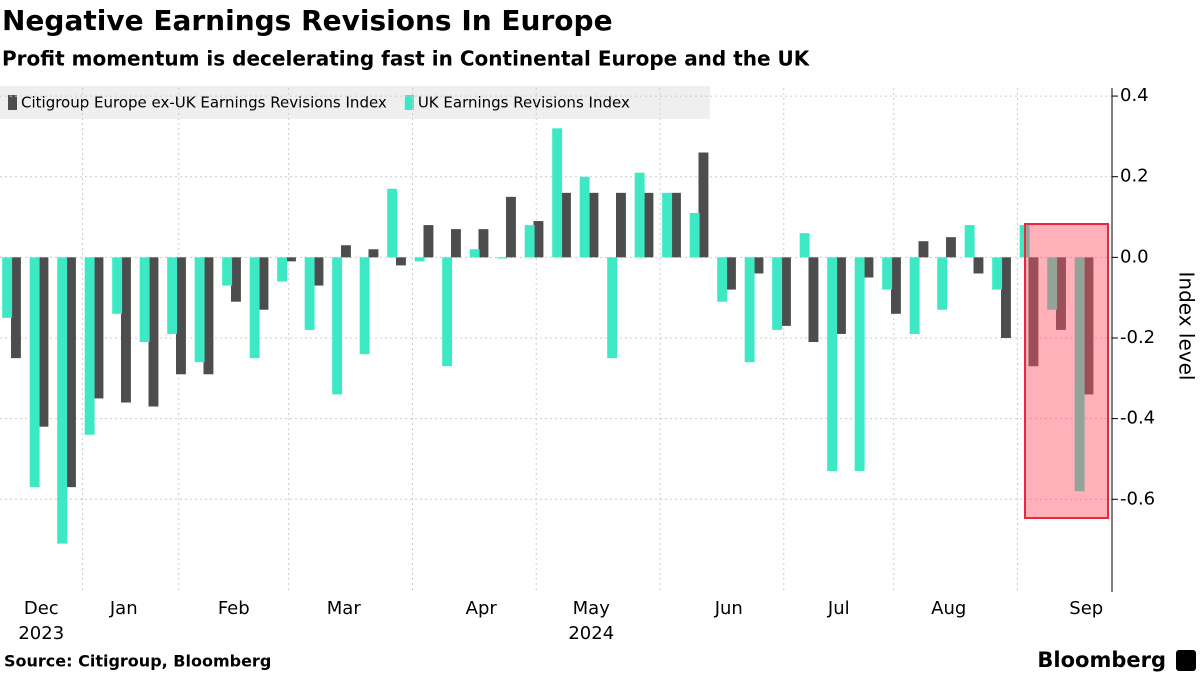 The height and width of the screenshot is (675, 1200). What do you see at coordinates (344, 608) in the screenshot?
I see `x-tick-label: Mar` at bounding box center [344, 608].